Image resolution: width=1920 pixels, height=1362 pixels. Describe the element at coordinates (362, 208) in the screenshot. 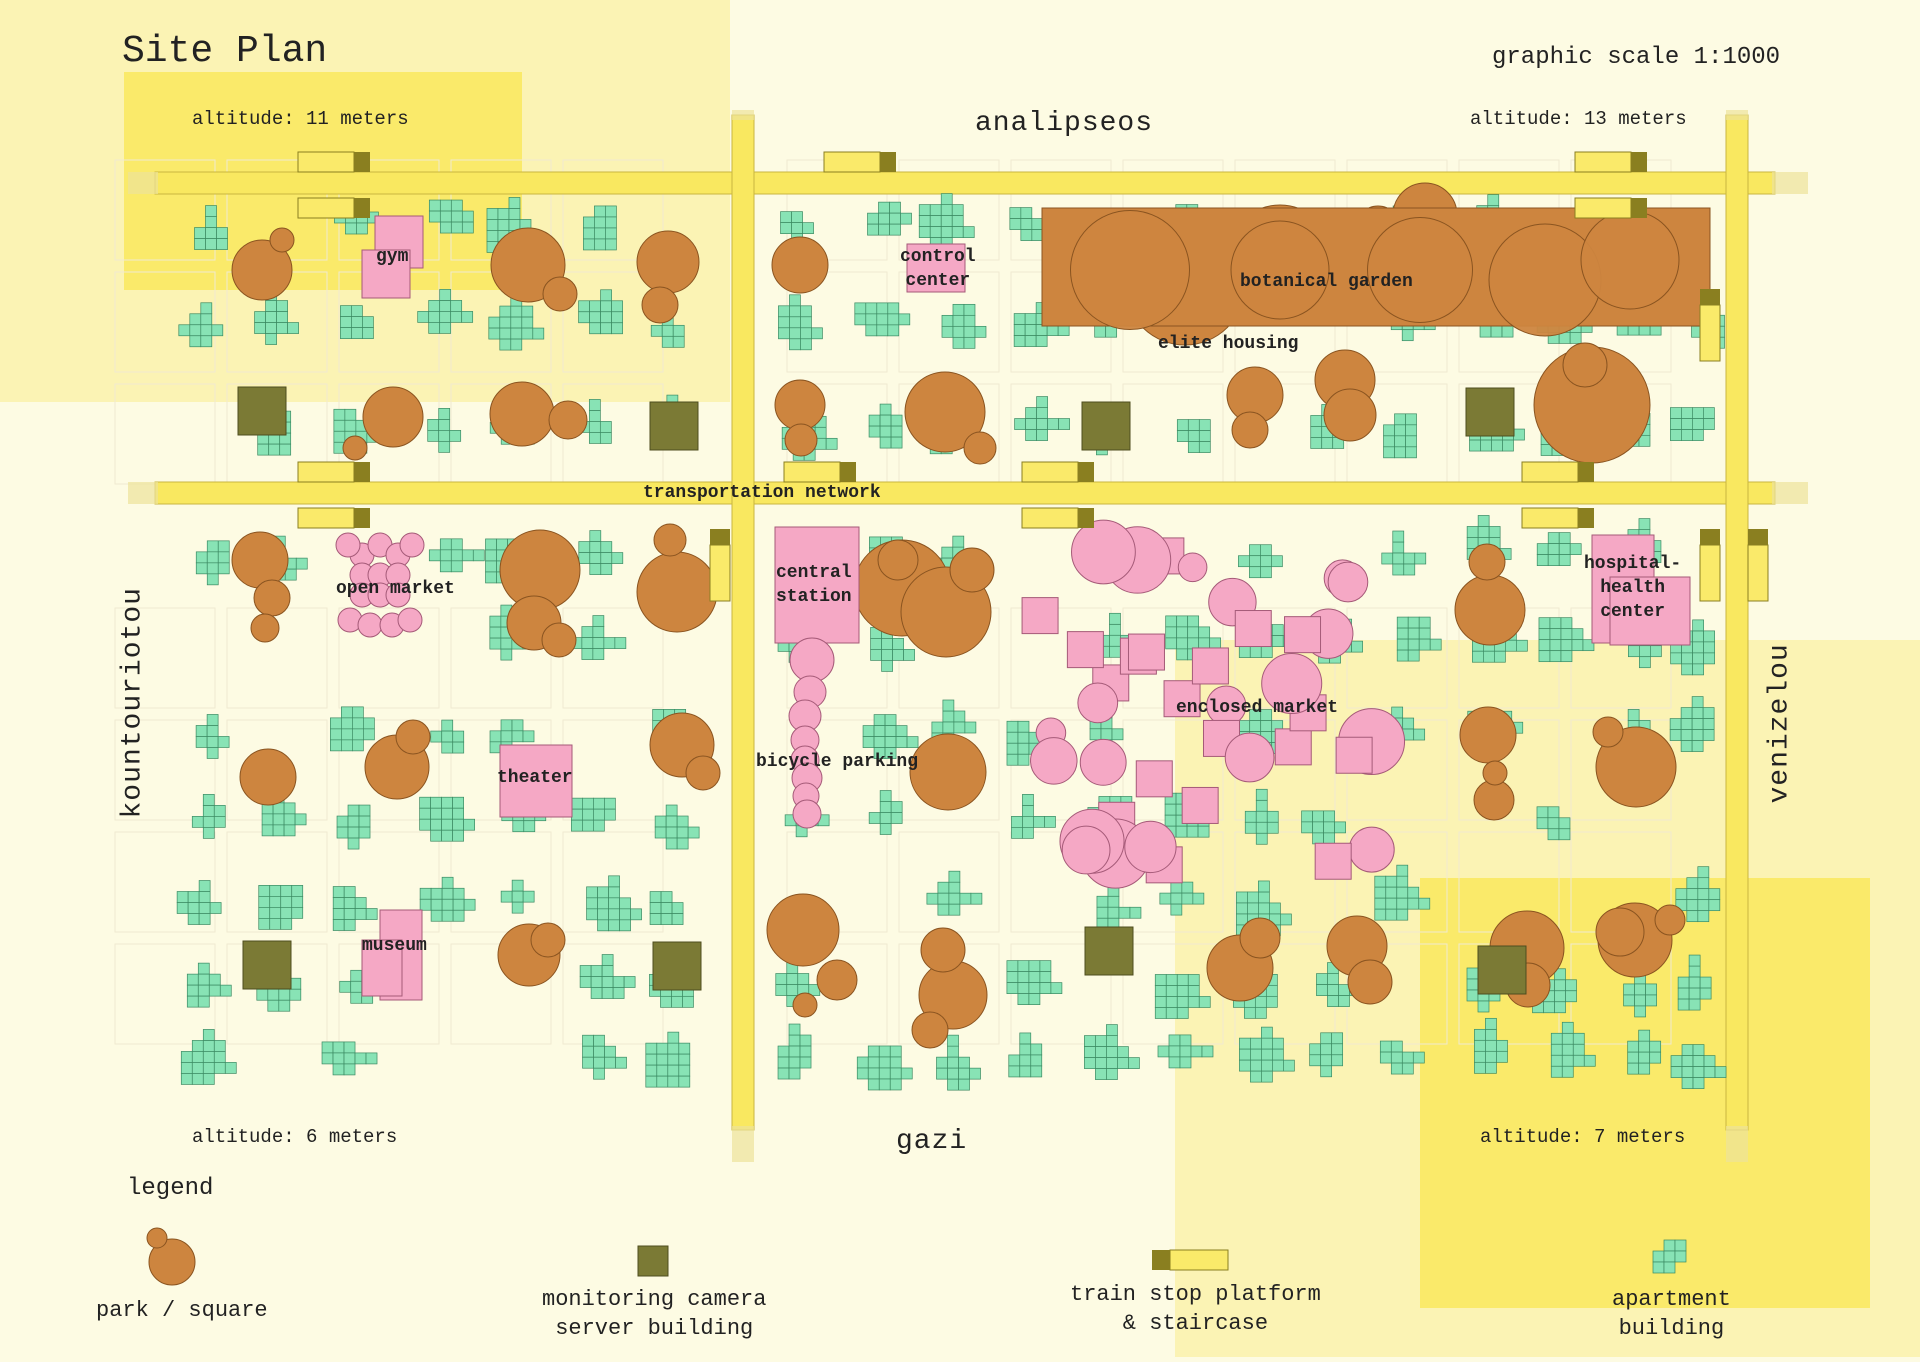

I see `train-staircase` at that location.